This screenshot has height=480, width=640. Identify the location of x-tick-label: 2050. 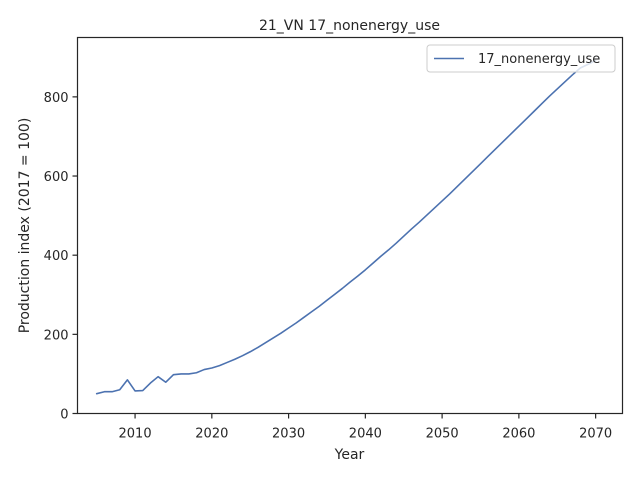
(442, 434).